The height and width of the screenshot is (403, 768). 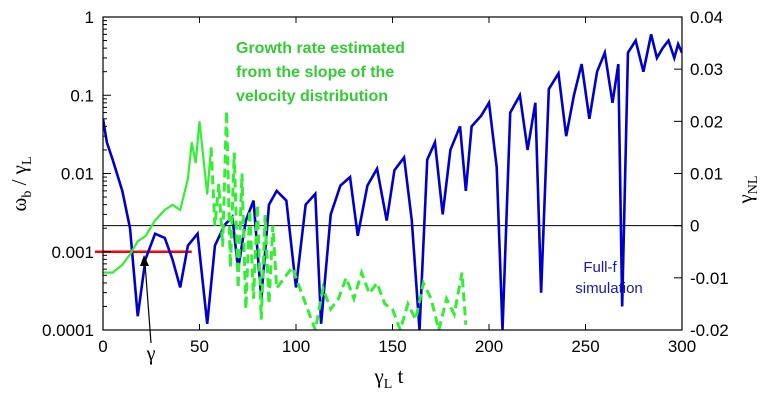 What do you see at coordinates (296, 346) in the screenshot?
I see `x-tick-label: 100` at bounding box center [296, 346].